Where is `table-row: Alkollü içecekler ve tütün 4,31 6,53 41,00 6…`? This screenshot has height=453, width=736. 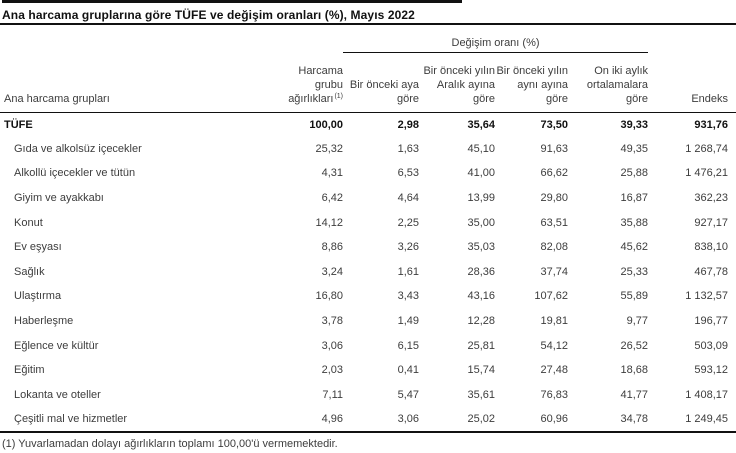
table-row: Alkollü içecekler ve tütün 4,31 6,53 41,00 6… is located at coordinates (368, 173).